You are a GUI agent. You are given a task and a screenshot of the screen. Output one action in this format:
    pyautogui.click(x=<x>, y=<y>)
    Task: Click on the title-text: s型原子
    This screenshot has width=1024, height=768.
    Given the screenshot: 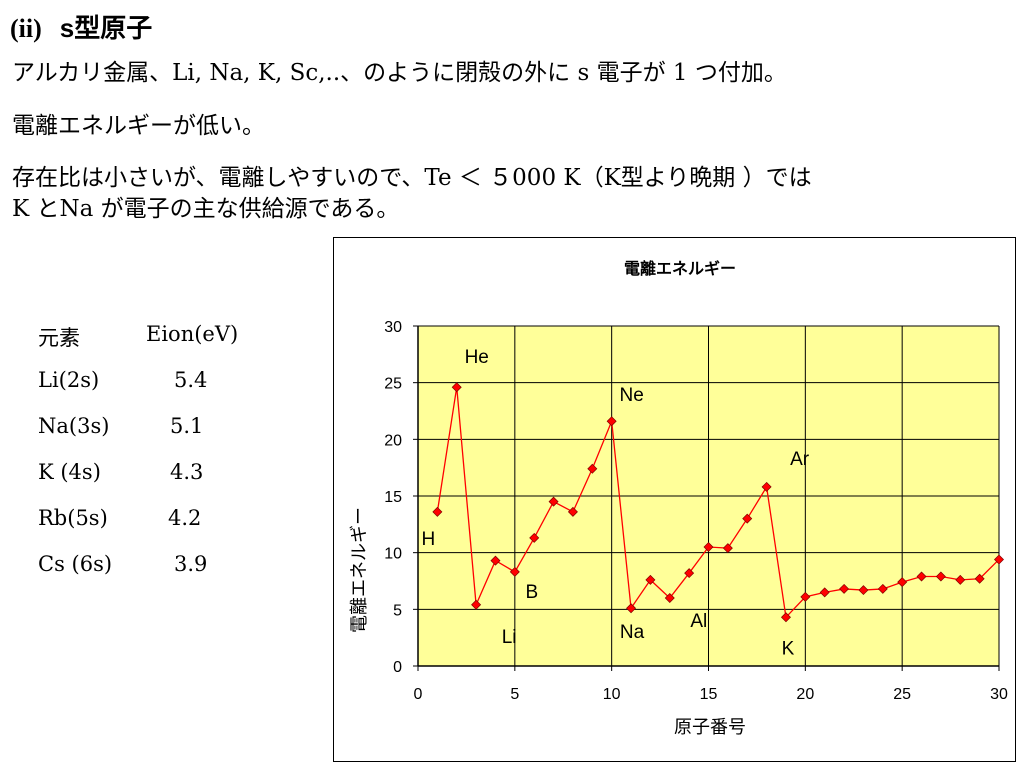 What is the action you would take?
    pyautogui.click(x=106, y=28)
    